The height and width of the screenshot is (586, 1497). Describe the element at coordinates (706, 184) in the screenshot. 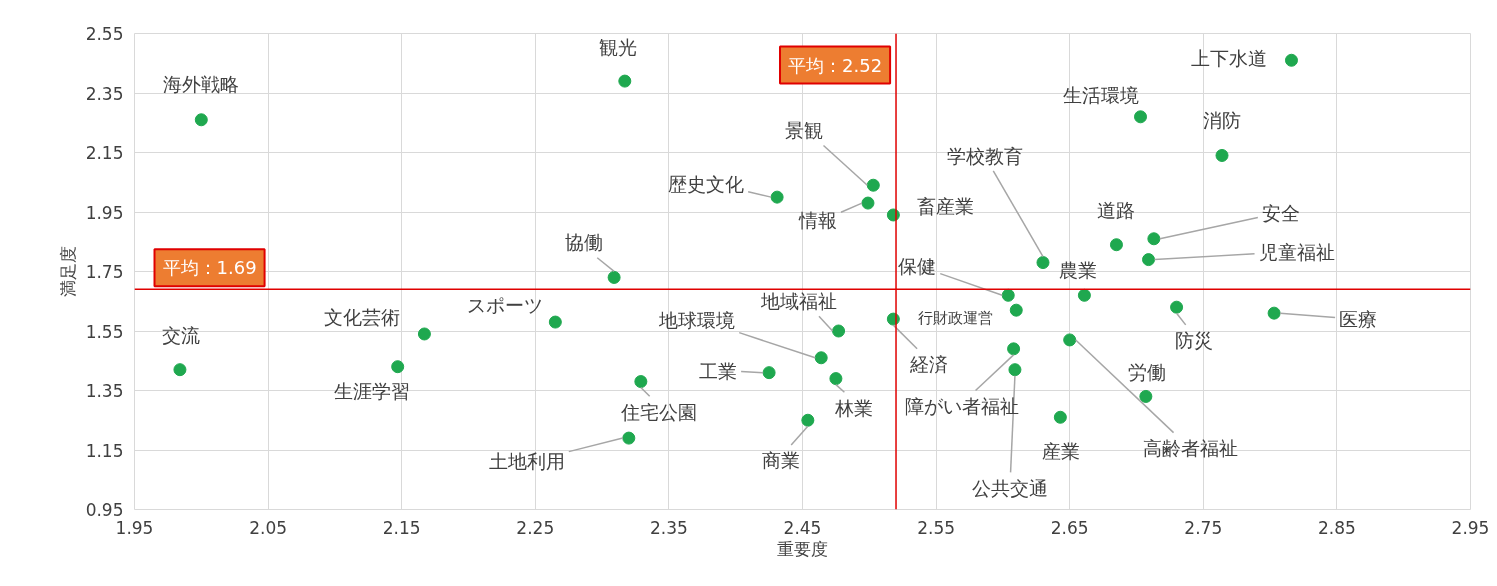

I see `annotation: 歴史文化` at that location.